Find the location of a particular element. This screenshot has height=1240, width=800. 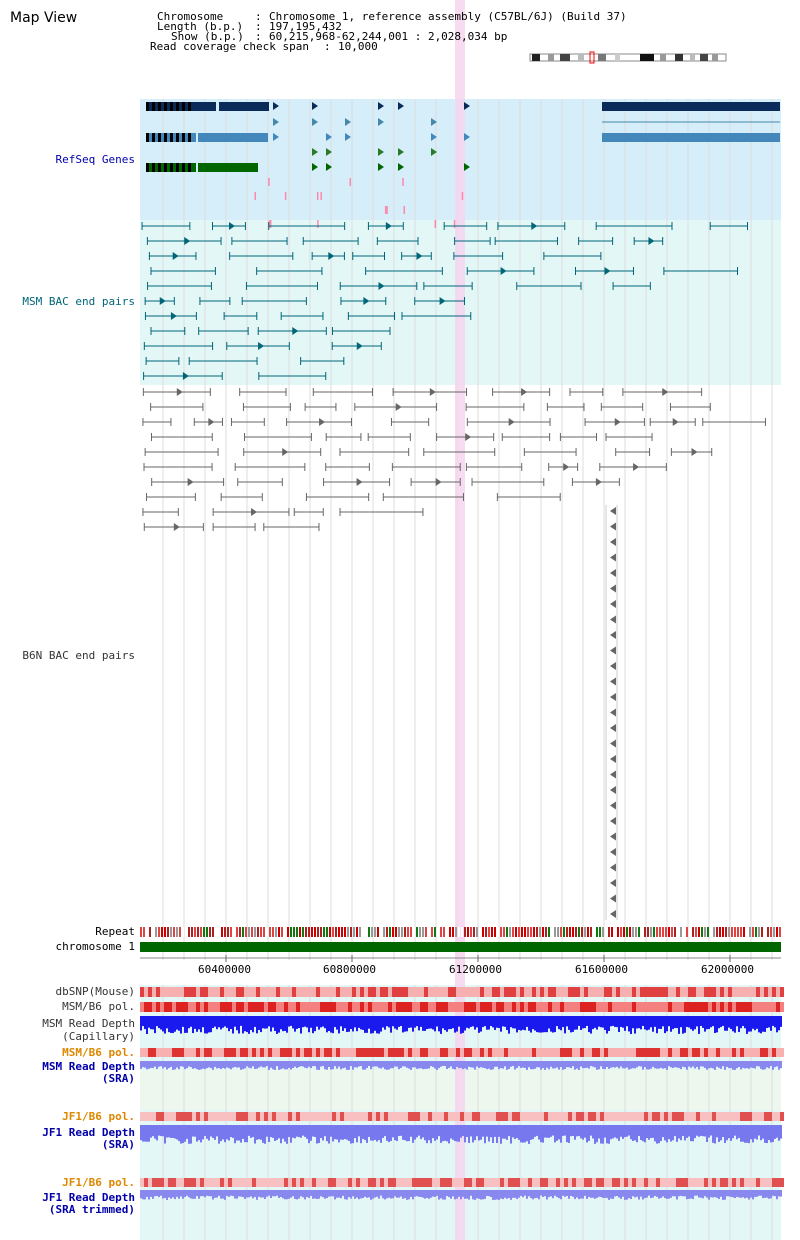

show-value: 60,215,968-62,244,001 : 2,028,034 bp is located at coordinates (388, 36).